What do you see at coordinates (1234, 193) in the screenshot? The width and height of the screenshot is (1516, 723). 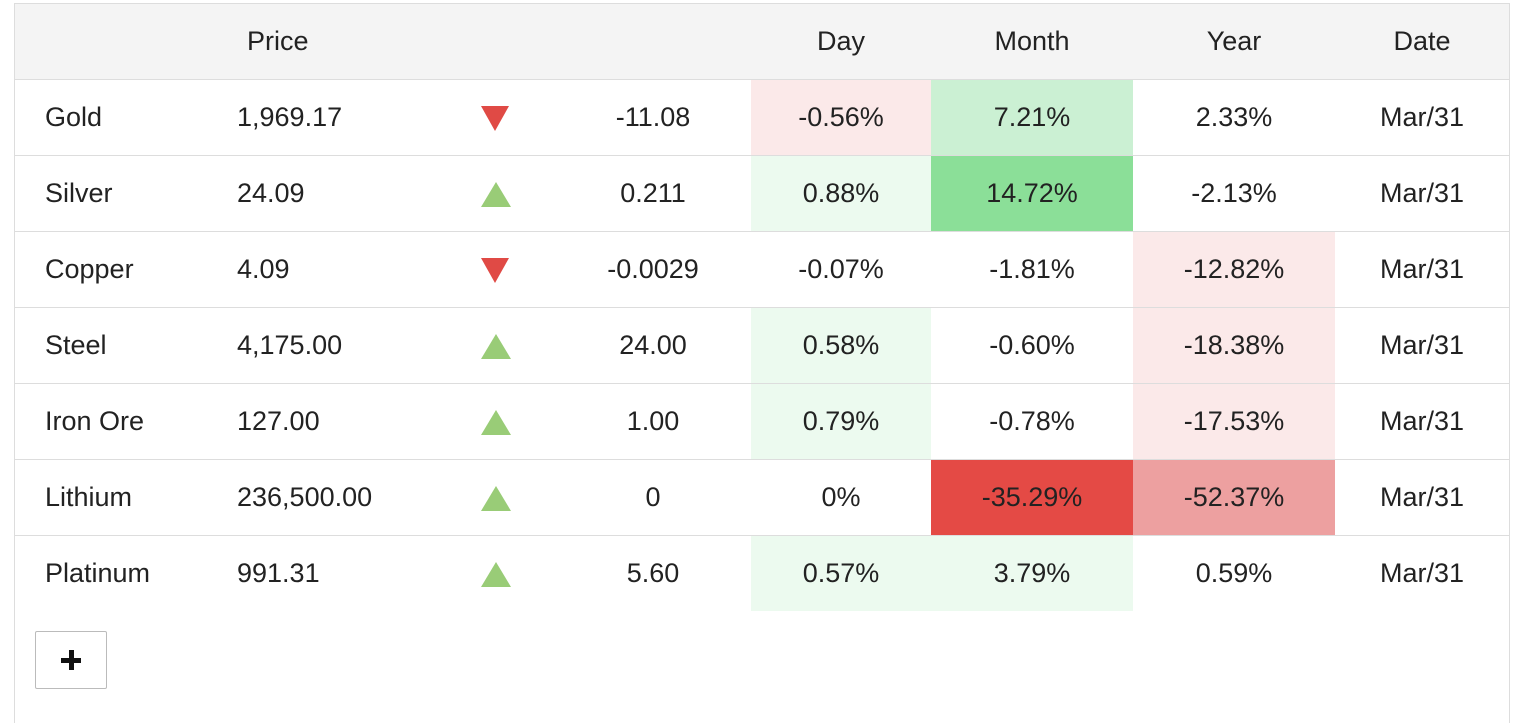 I see `year-change-cell: -2.13%` at bounding box center [1234, 193].